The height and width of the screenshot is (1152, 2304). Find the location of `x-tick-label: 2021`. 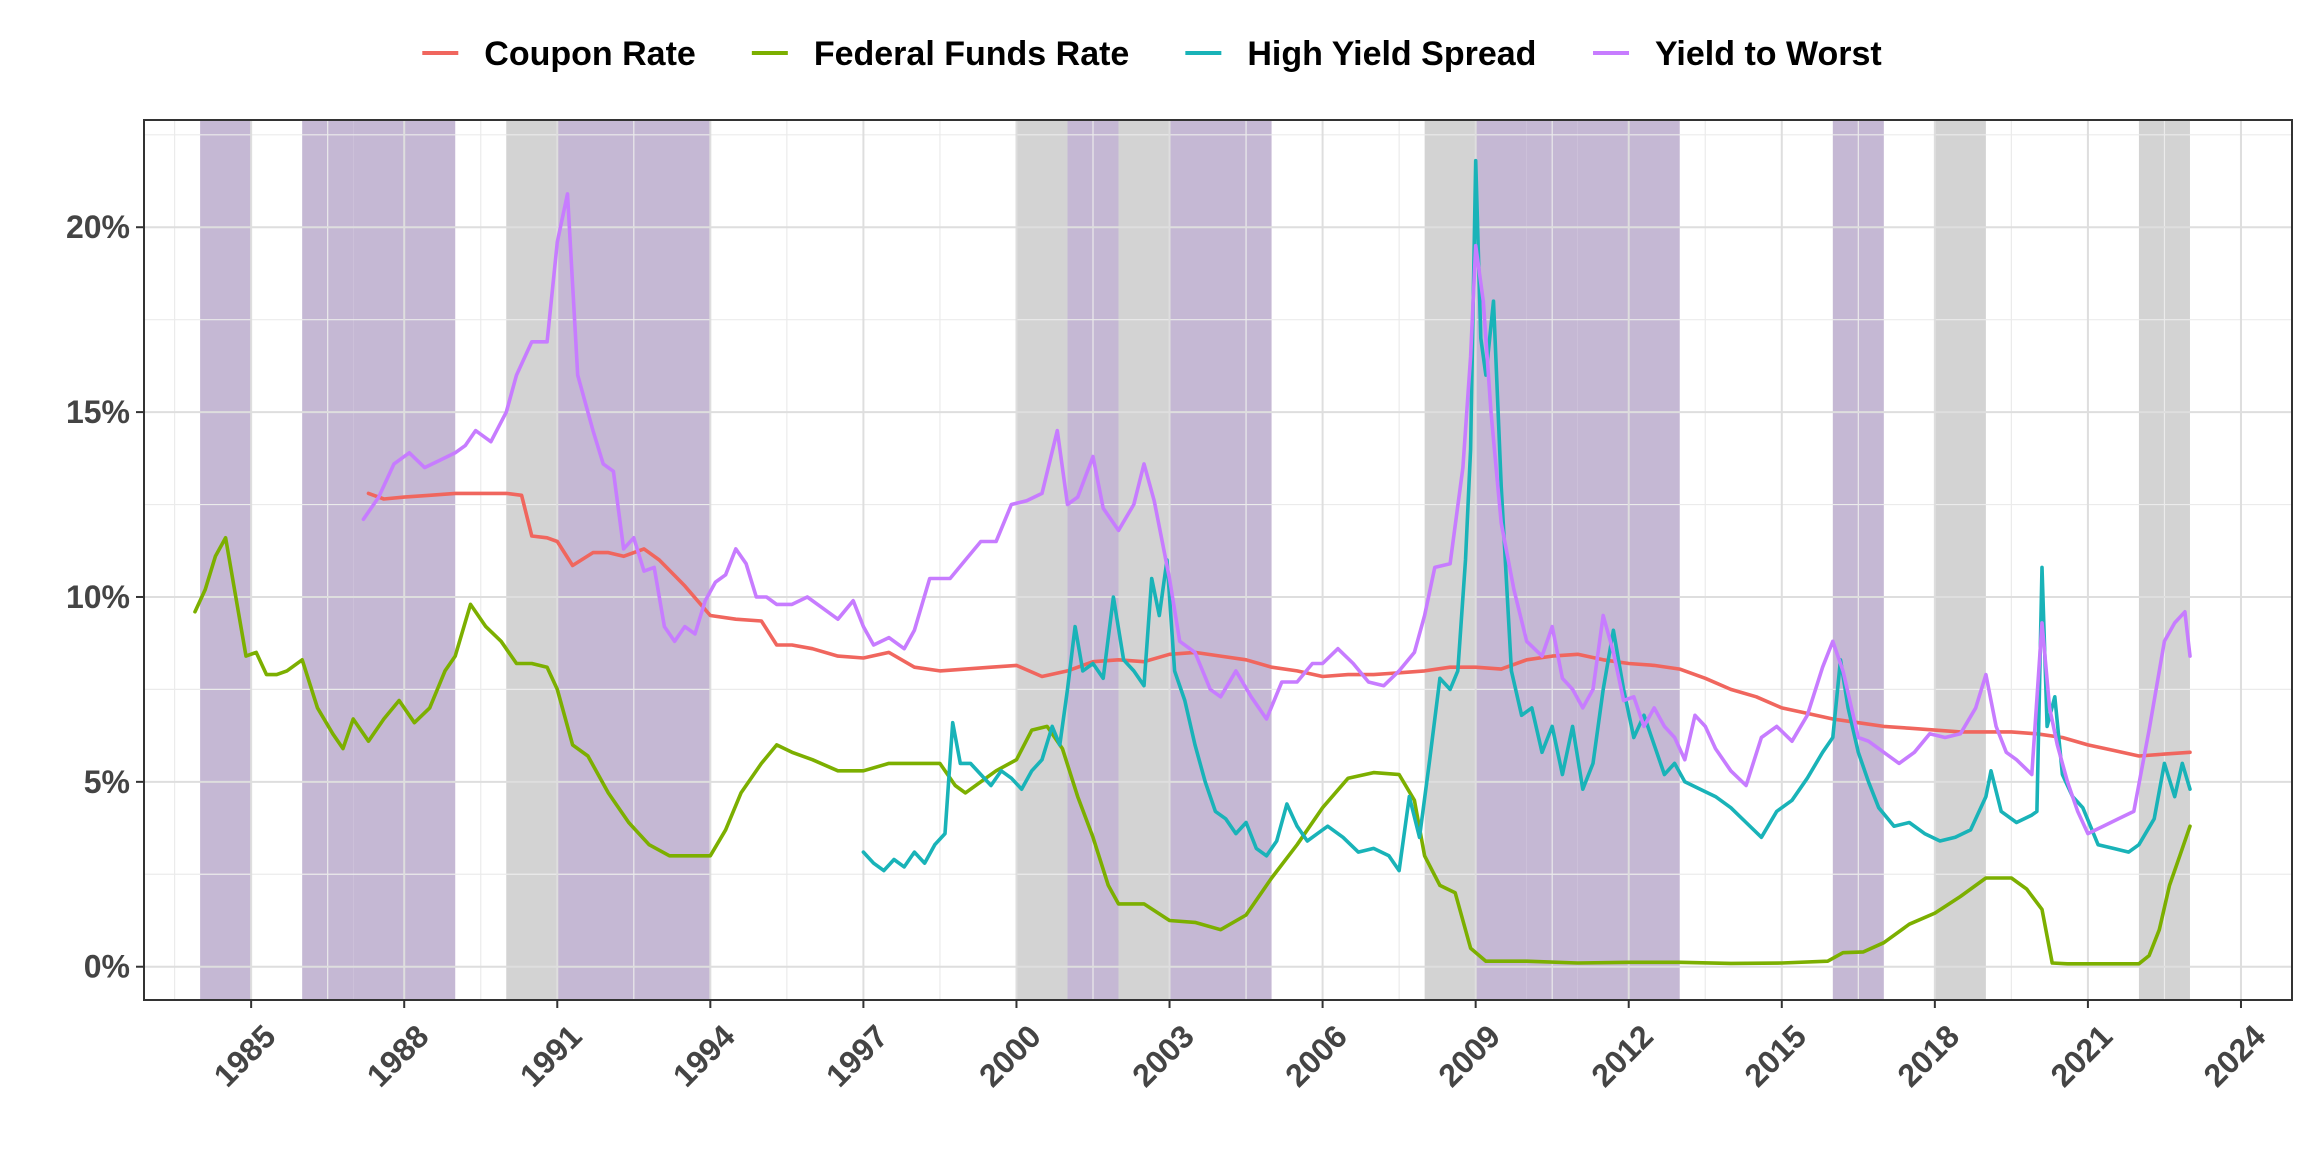

x-tick-label: 2021 is located at coordinates (2081, 1056).